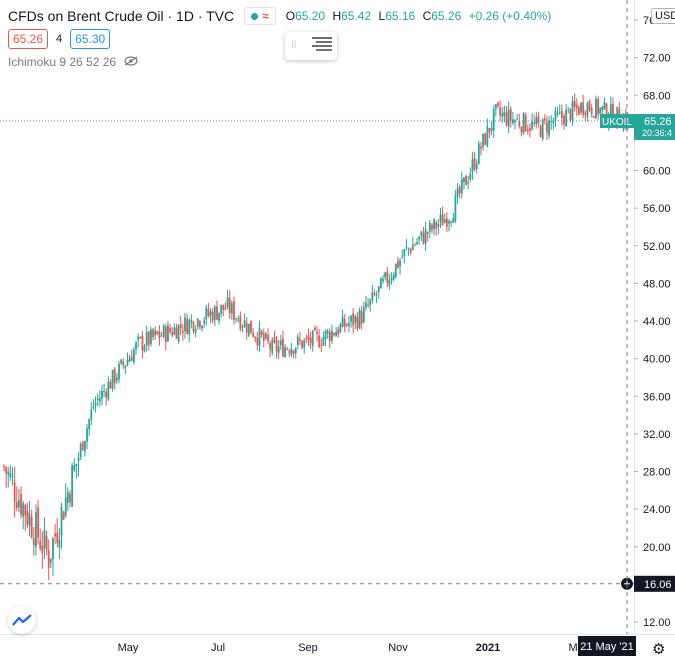 The height and width of the screenshot is (666, 675). I want to click on indicator-legend: Ichimoku 9 26 52 26, so click(73, 62).